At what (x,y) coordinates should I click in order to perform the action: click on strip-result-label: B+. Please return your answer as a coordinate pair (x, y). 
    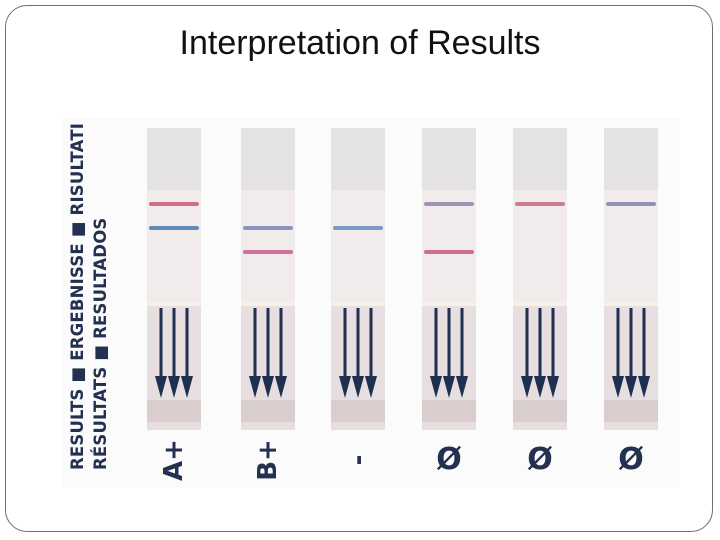
    Looking at the image, I should click on (268, 460).